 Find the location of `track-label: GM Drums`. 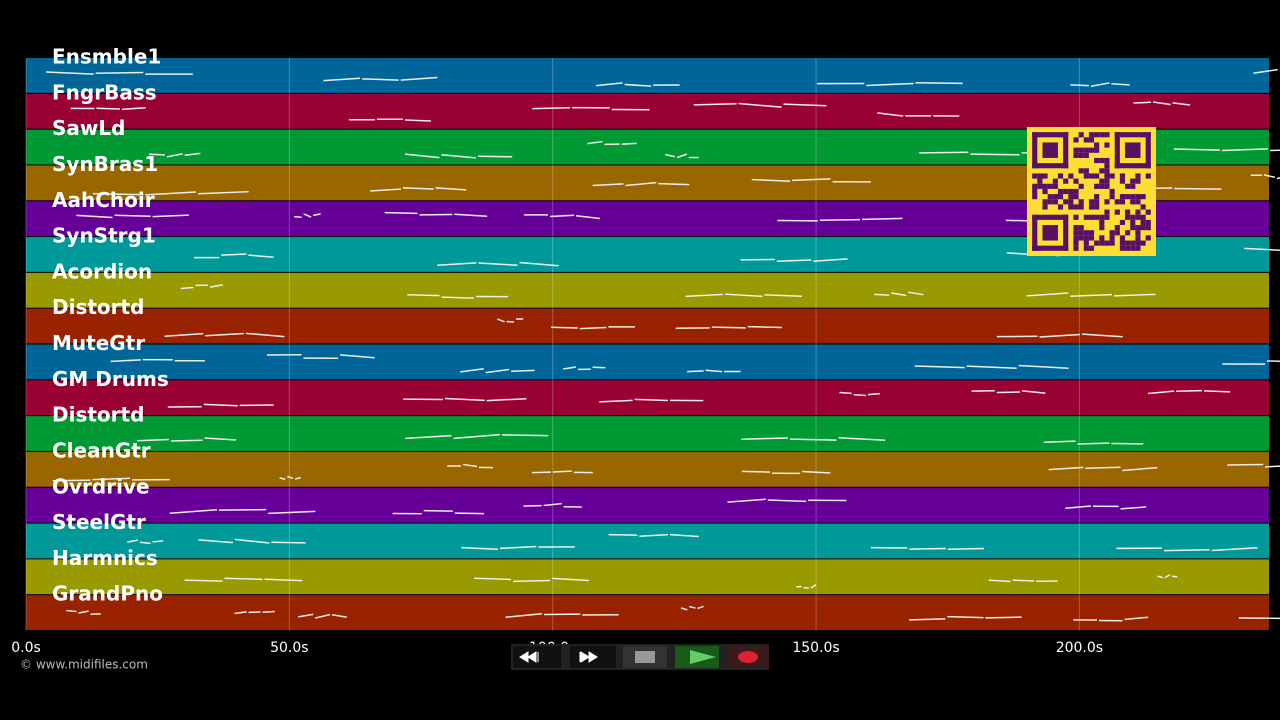

track-label: GM Drums is located at coordinates (110, 379).